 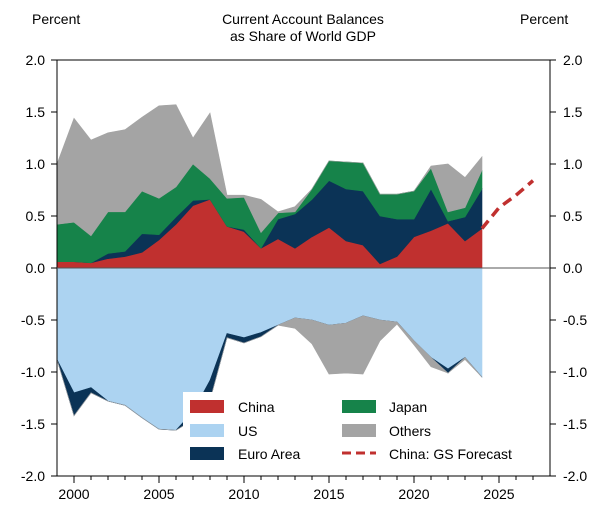 I want to click on y-tick-label-left: 0.5, so click(x=36, y=216).